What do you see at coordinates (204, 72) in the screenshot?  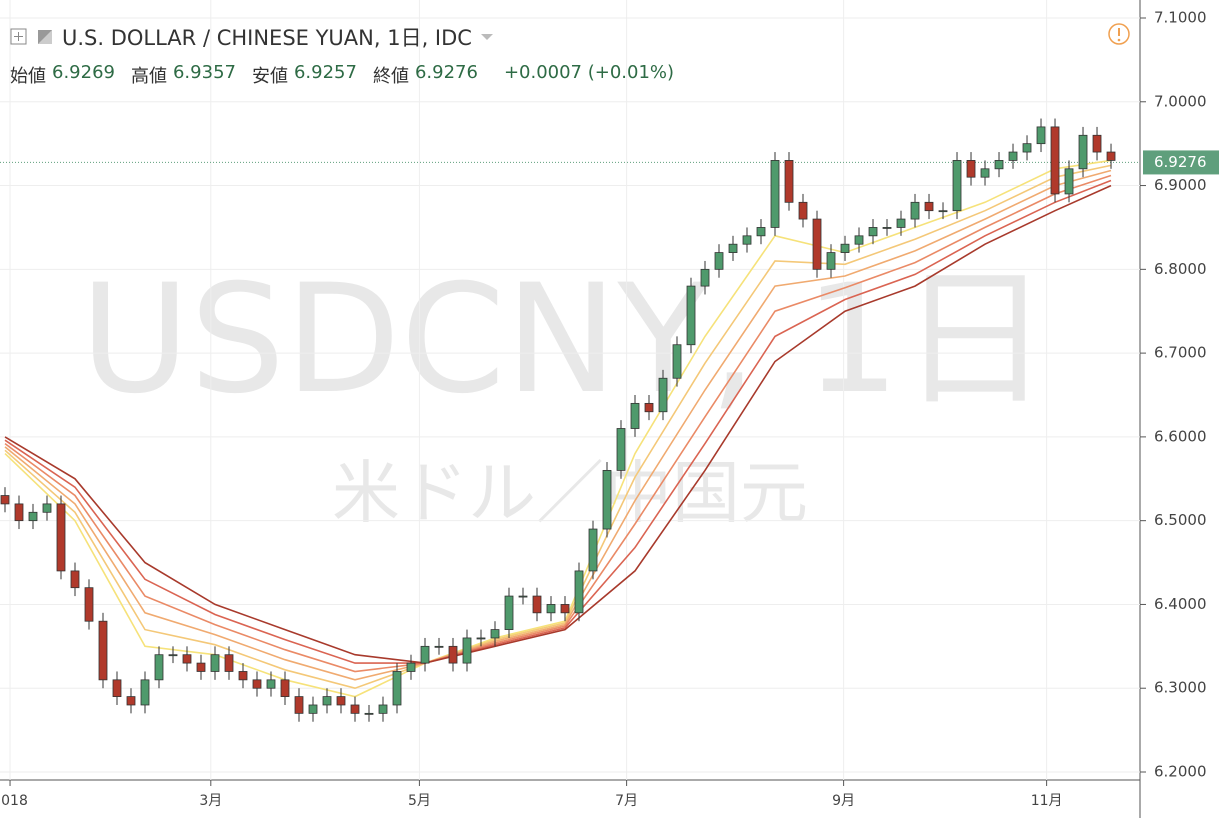 I see `high-value: 6.9357` at bounding box center [204, 72].